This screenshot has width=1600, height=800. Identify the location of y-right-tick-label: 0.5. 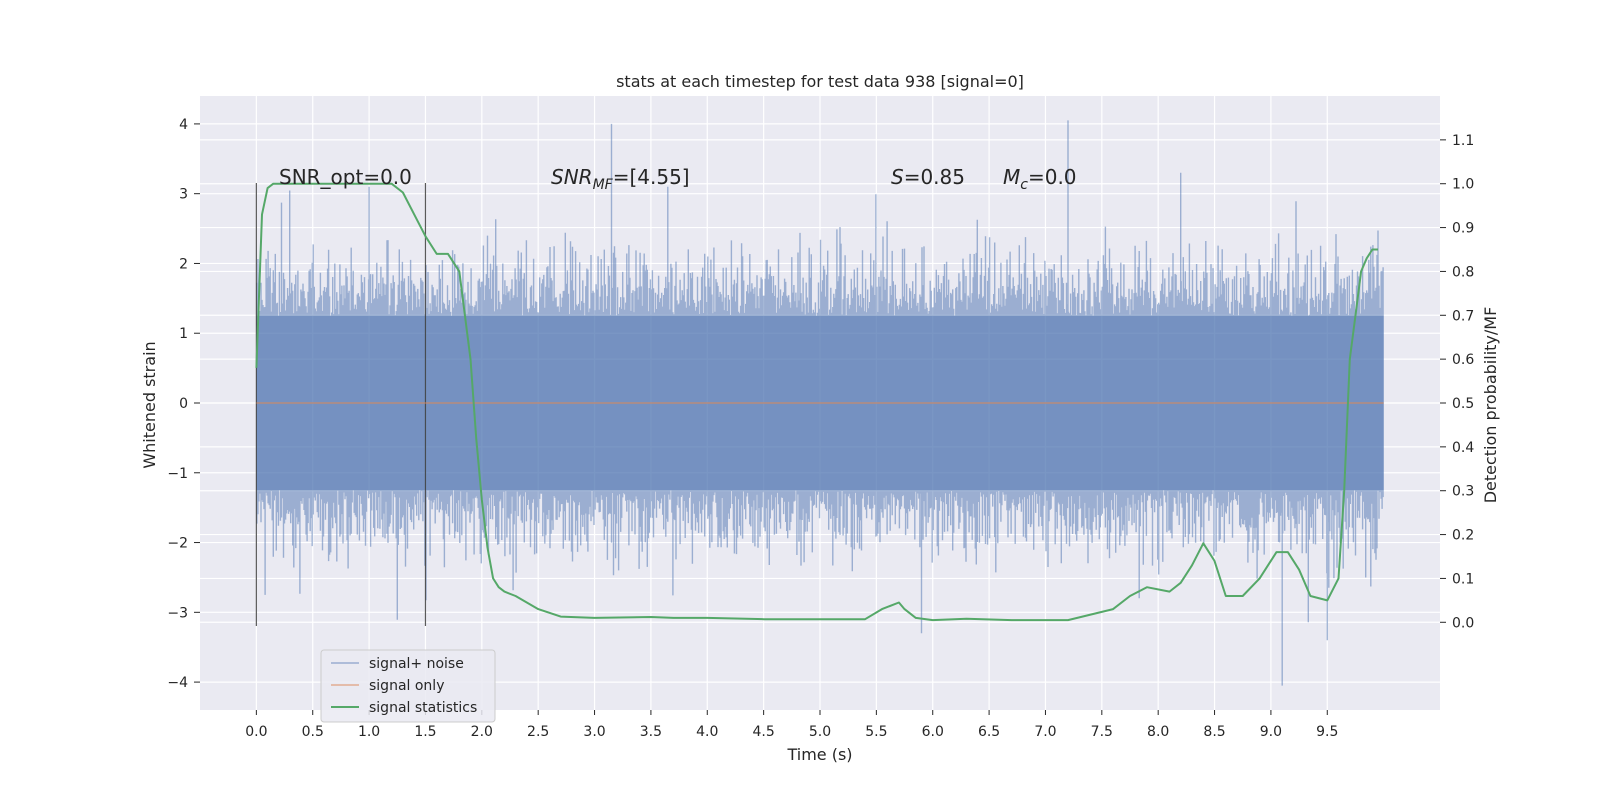
(1463, 404).